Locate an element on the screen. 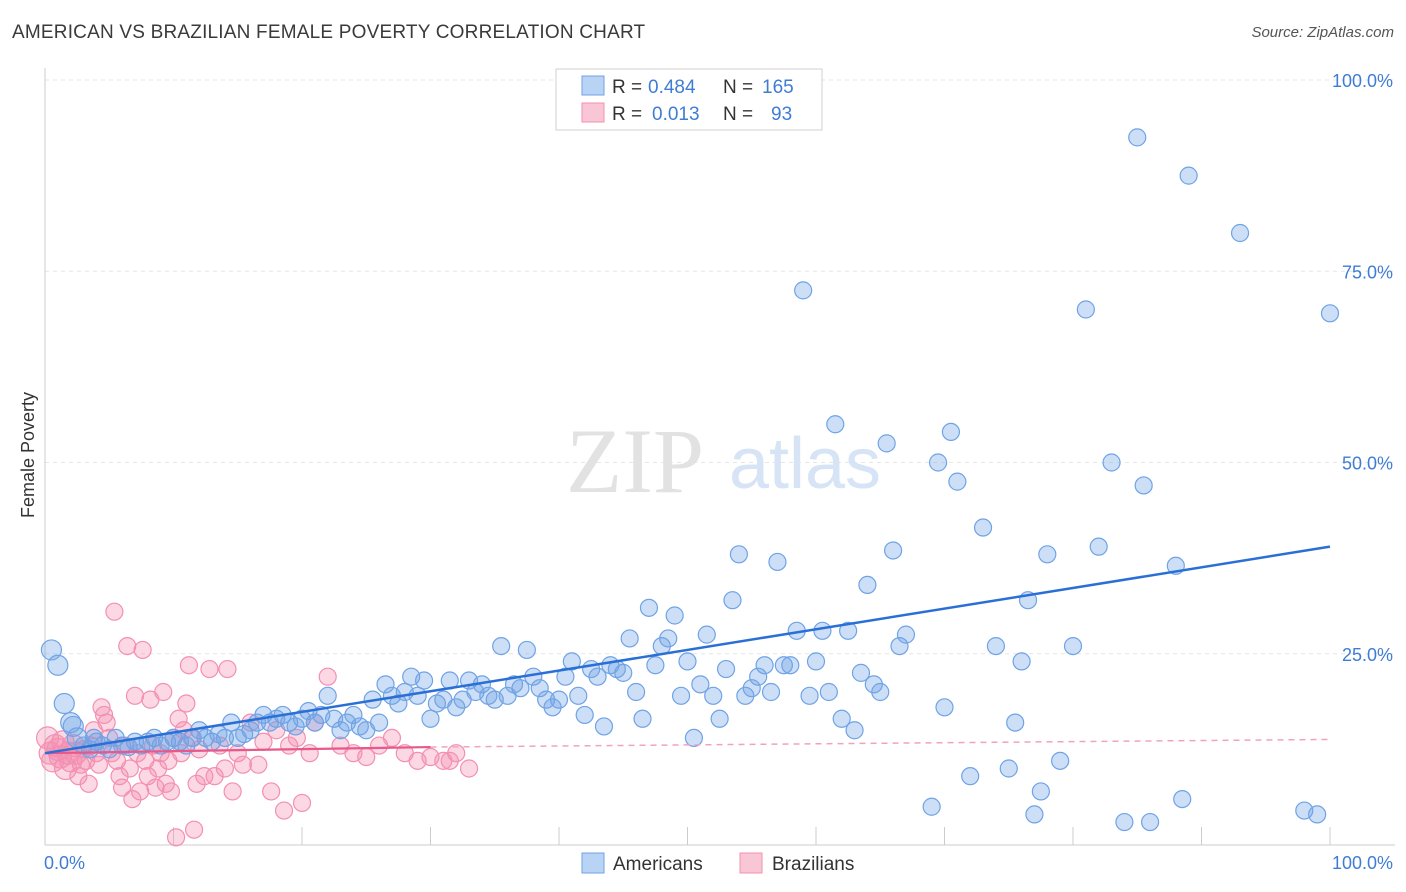 The height and width of the screenshot is (892, 1406). stat-r-value-1: 0.484 is located at coordinates (672, 87).